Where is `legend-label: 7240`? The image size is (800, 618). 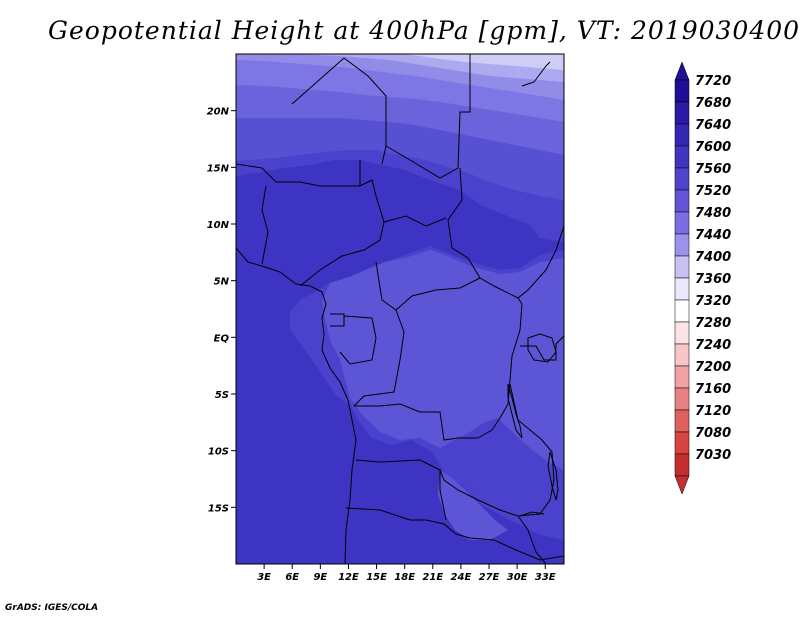
legend-label: 7240 is located at coordinates (713, 345).